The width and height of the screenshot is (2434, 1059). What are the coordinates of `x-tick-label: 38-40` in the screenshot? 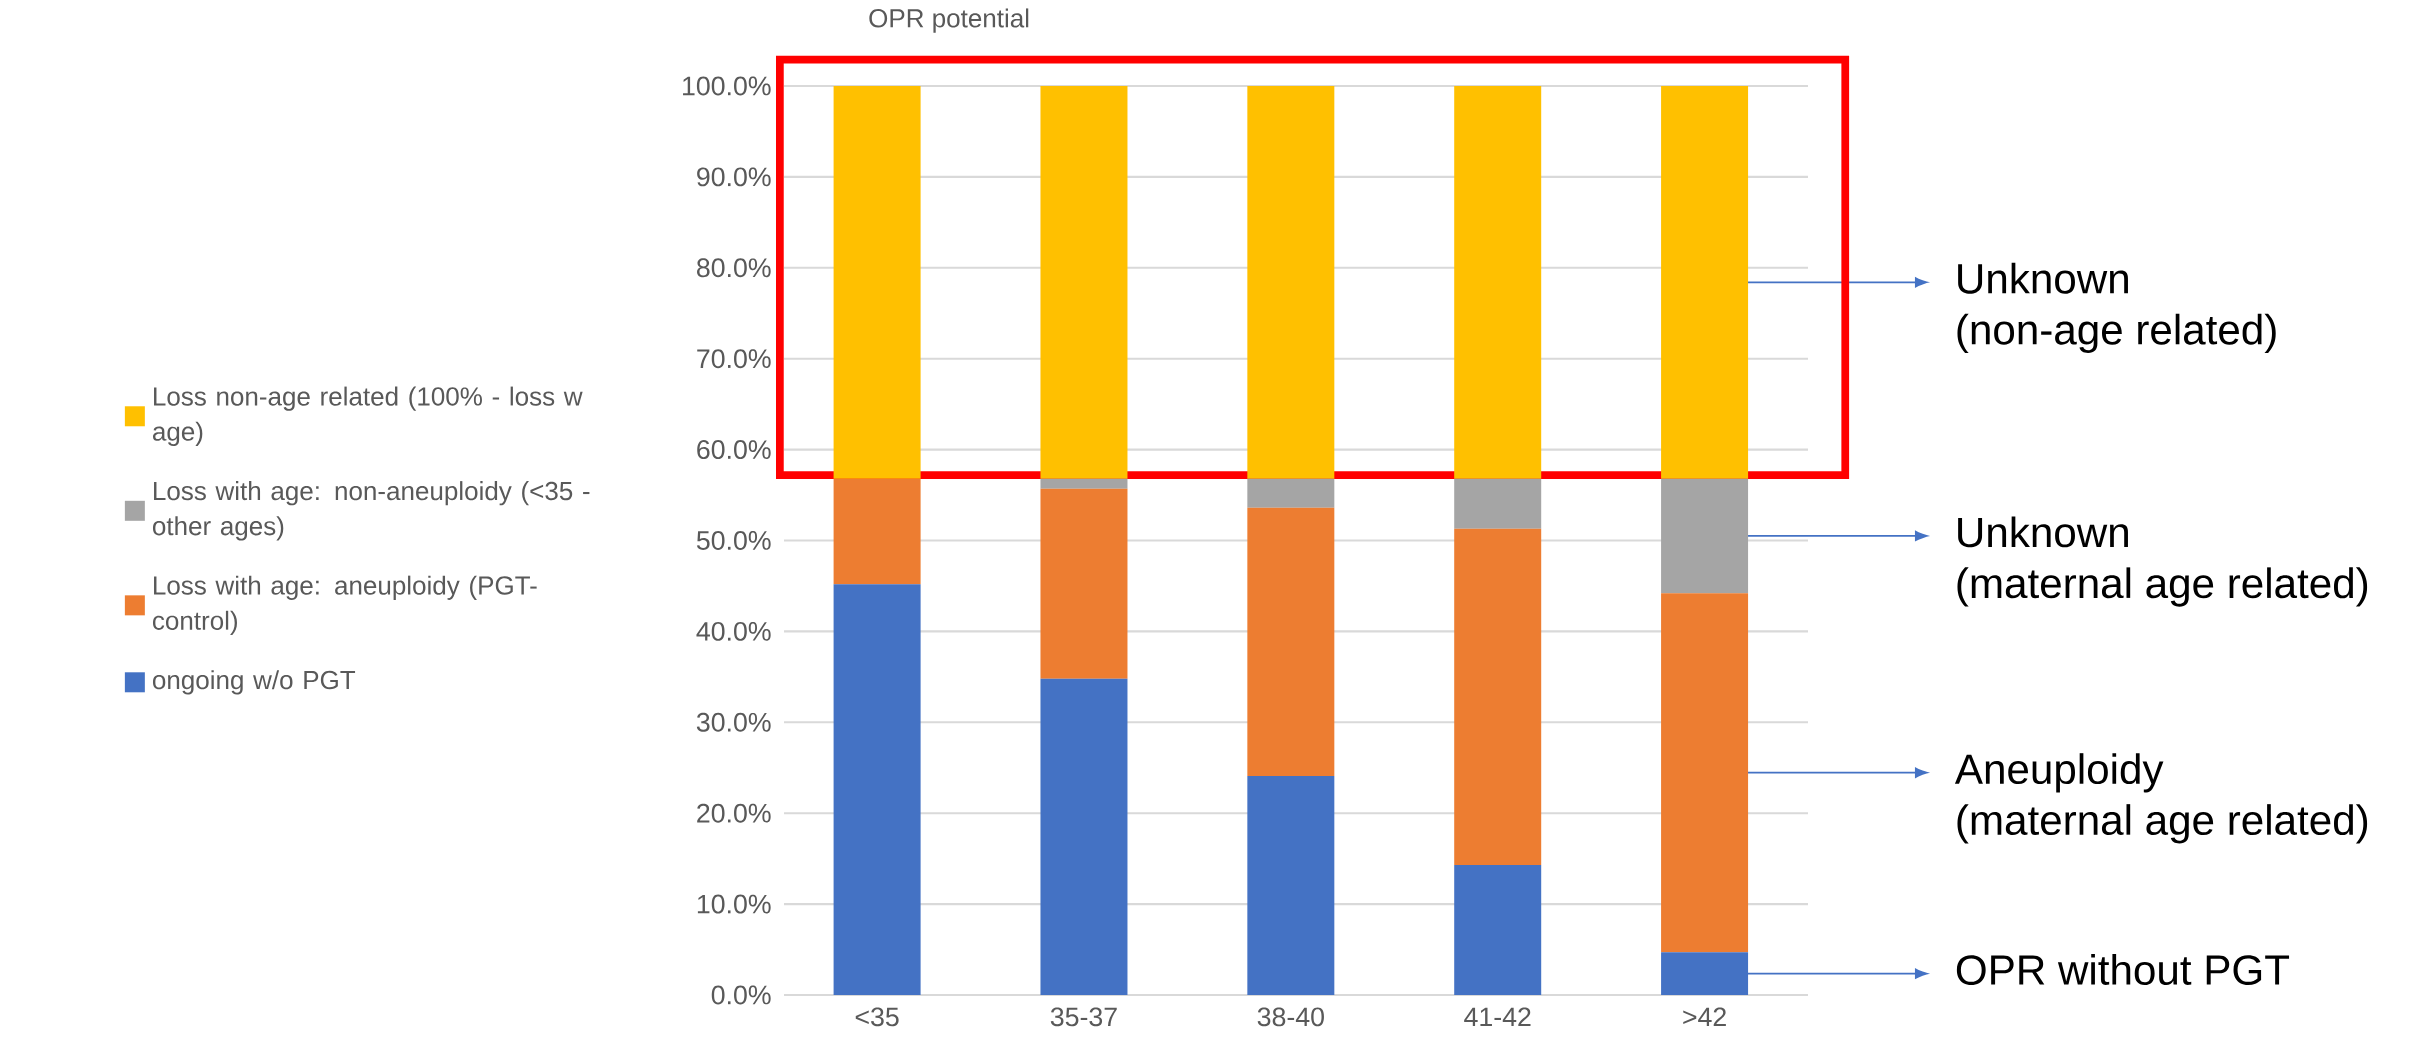 It's located at (1290, 1017).